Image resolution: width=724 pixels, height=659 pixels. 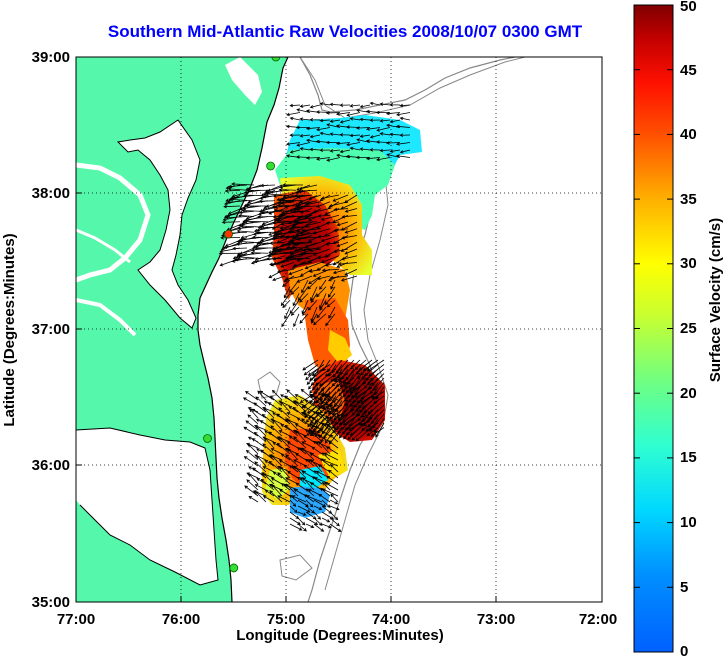 I want to click on x-tick-label: 75:00, so click(x=286, y=619).